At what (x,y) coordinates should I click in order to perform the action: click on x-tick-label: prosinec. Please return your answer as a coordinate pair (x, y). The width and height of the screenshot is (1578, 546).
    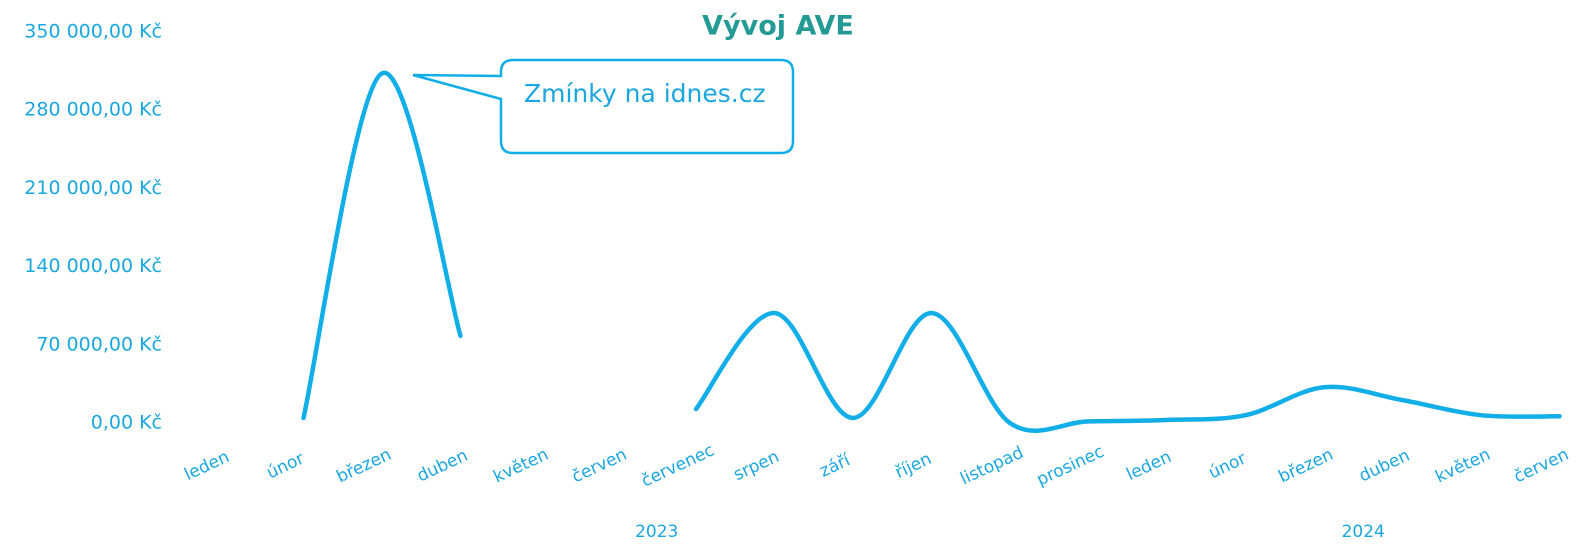
    Looking at the image, I should click on (1071, 466).